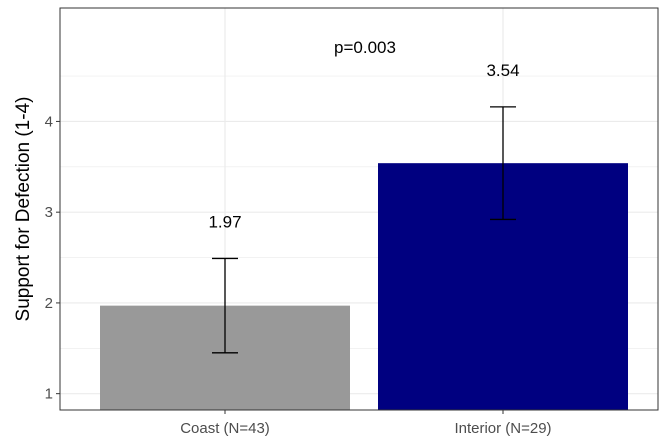  I want to click on x-tick-label: Coast (N=43), so click(225, 428).